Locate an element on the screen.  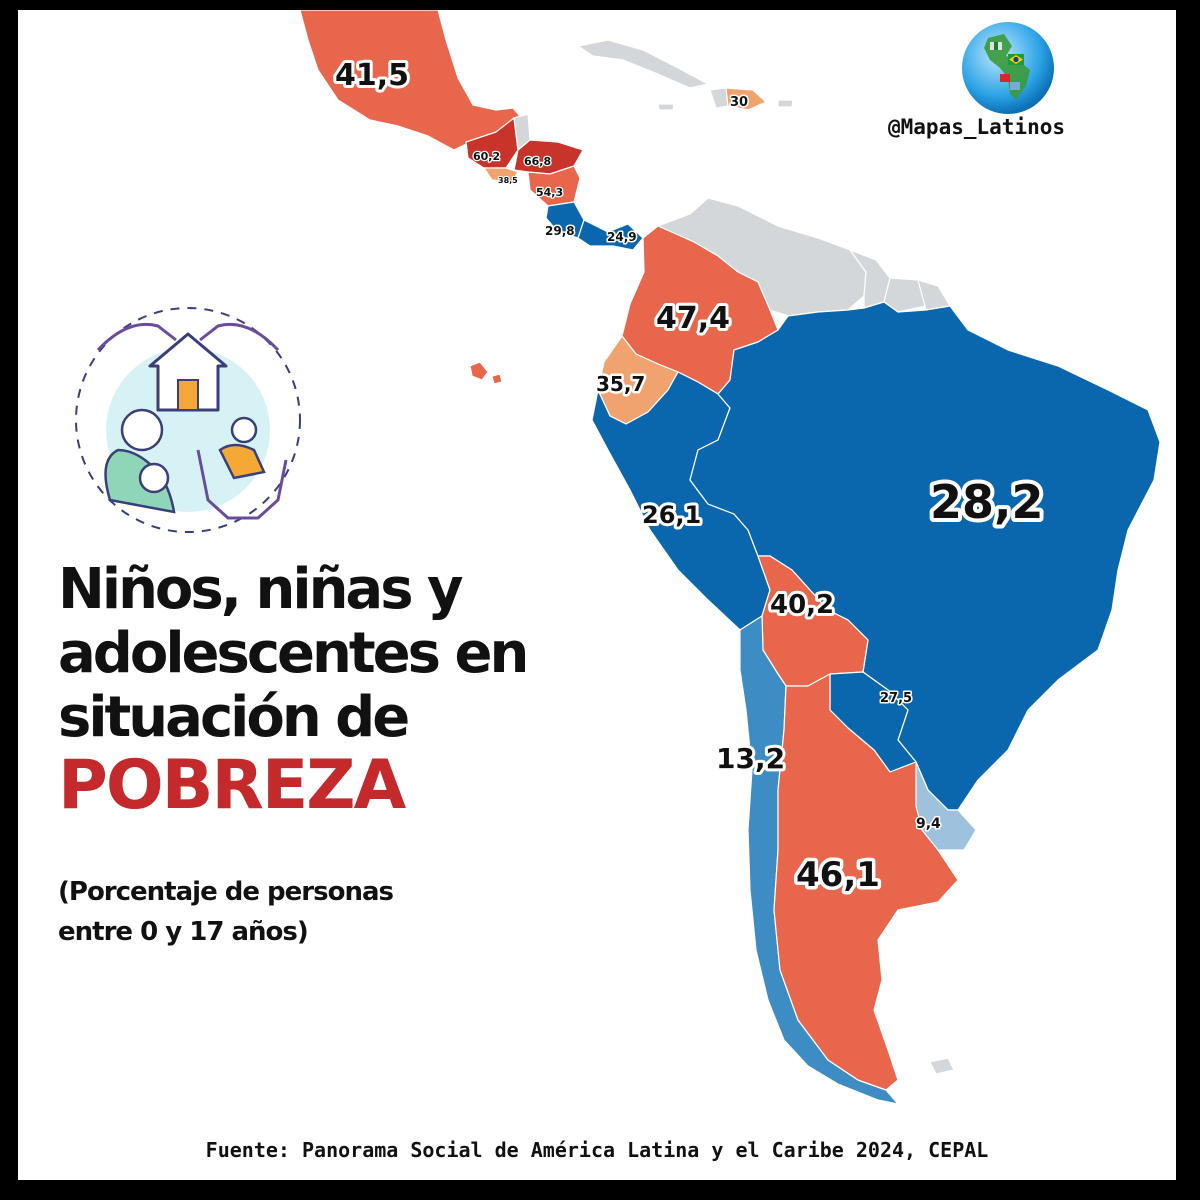
country-puerto-rico is located at coordinates (785, 103).